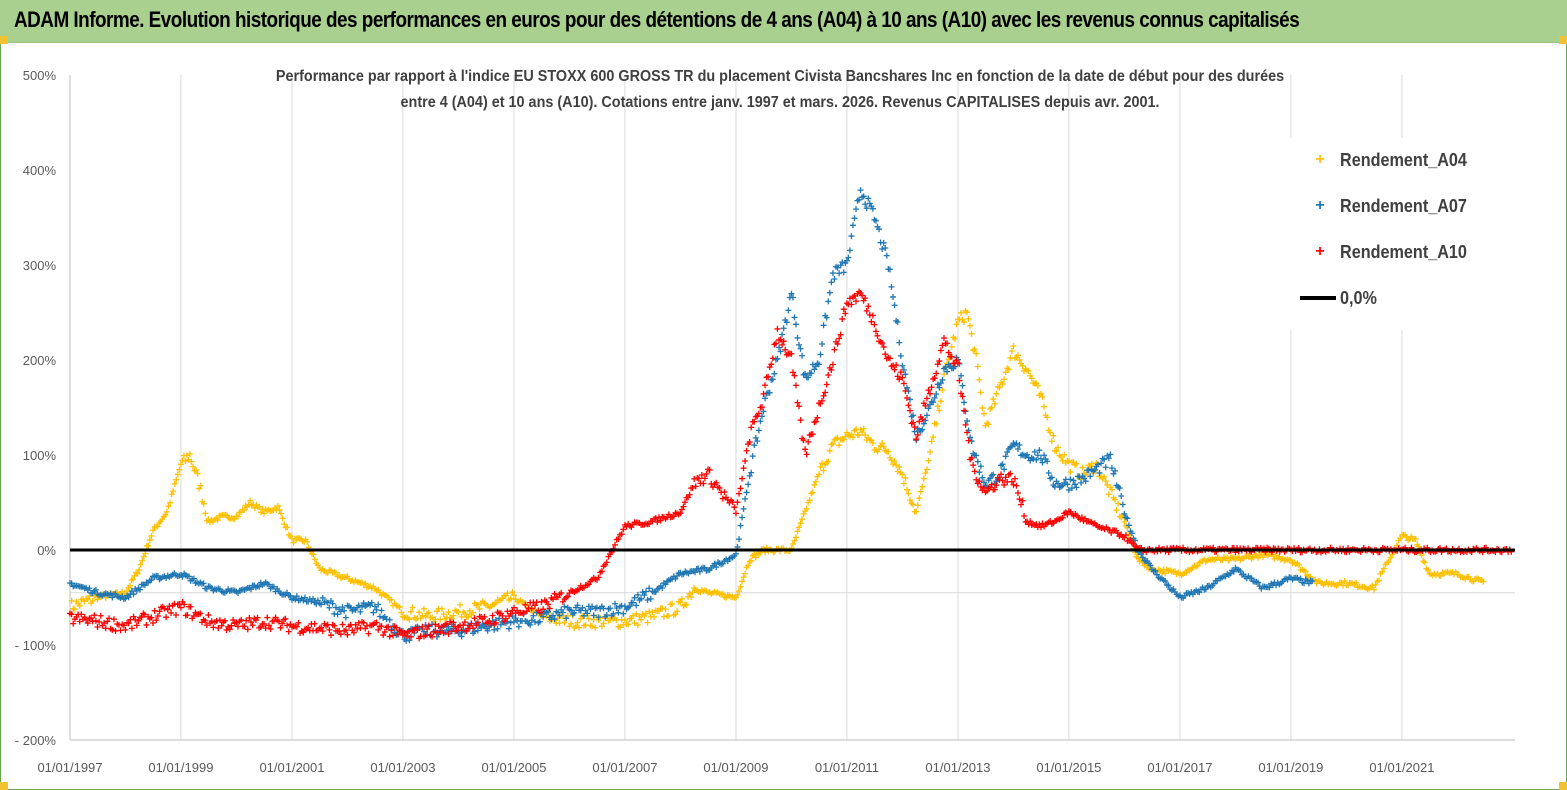 The image size is (1567, 790). What do you see at coordinates (1401, 767) in the screenshot?
I see `x-tick-label: 01/01/2021` at bounding box center [1401, 767].